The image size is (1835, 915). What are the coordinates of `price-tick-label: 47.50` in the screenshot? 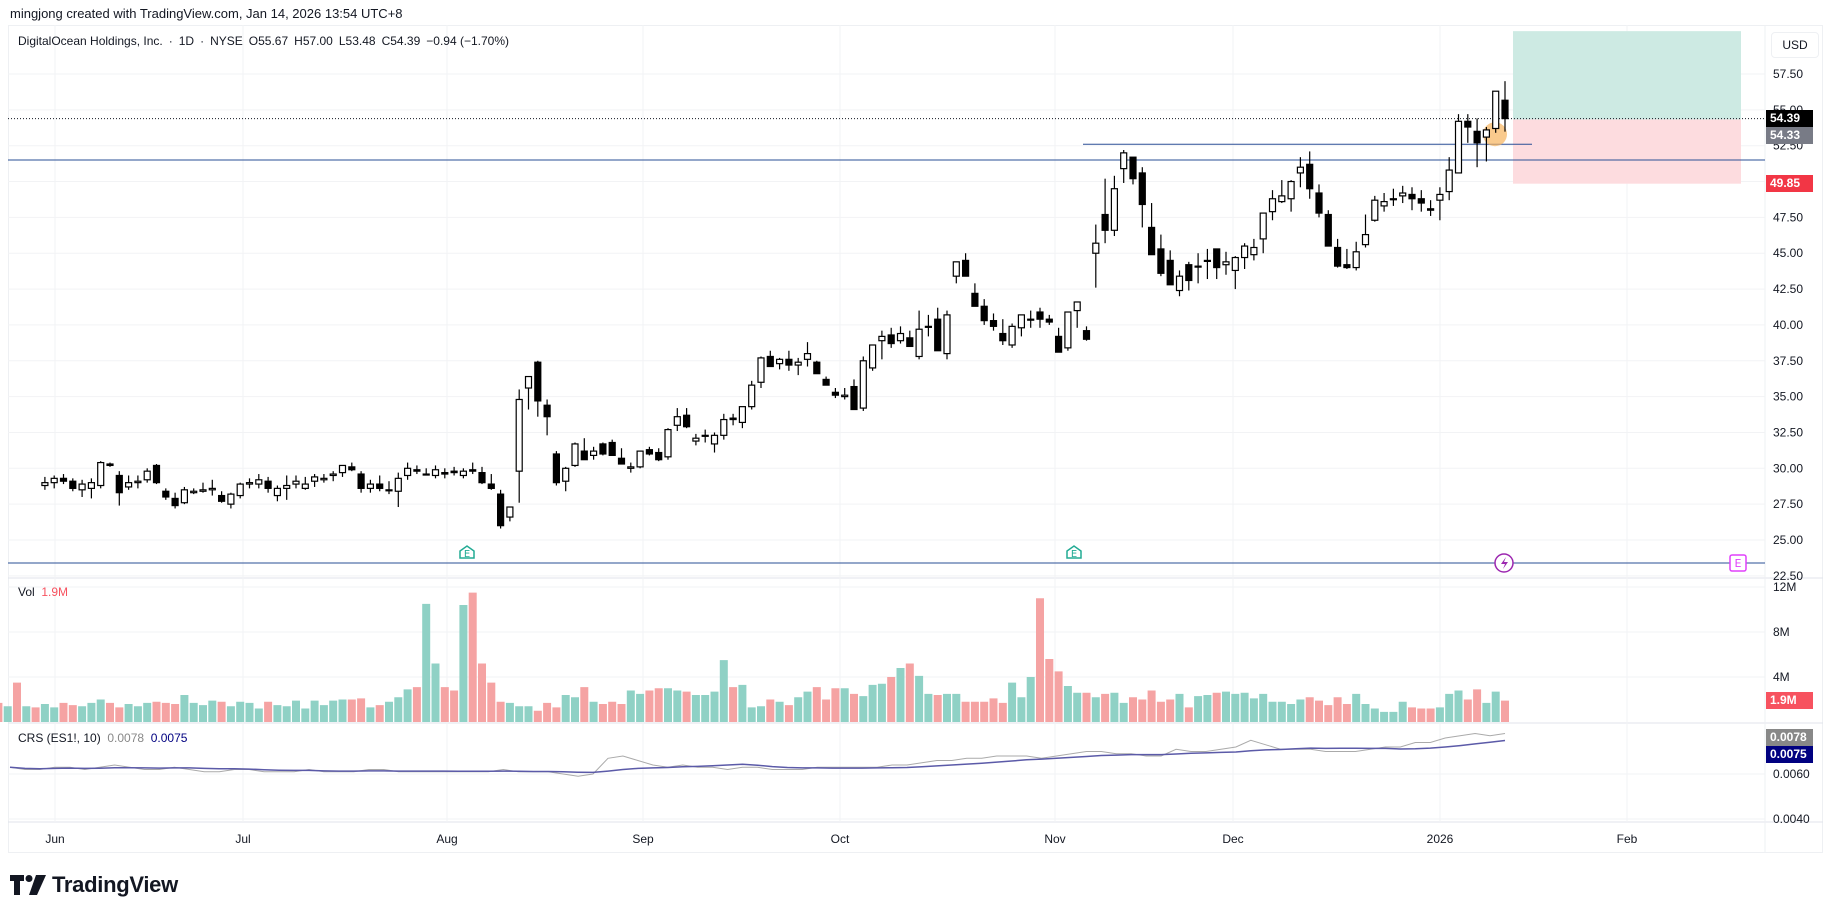 It's located at (1788, 217).